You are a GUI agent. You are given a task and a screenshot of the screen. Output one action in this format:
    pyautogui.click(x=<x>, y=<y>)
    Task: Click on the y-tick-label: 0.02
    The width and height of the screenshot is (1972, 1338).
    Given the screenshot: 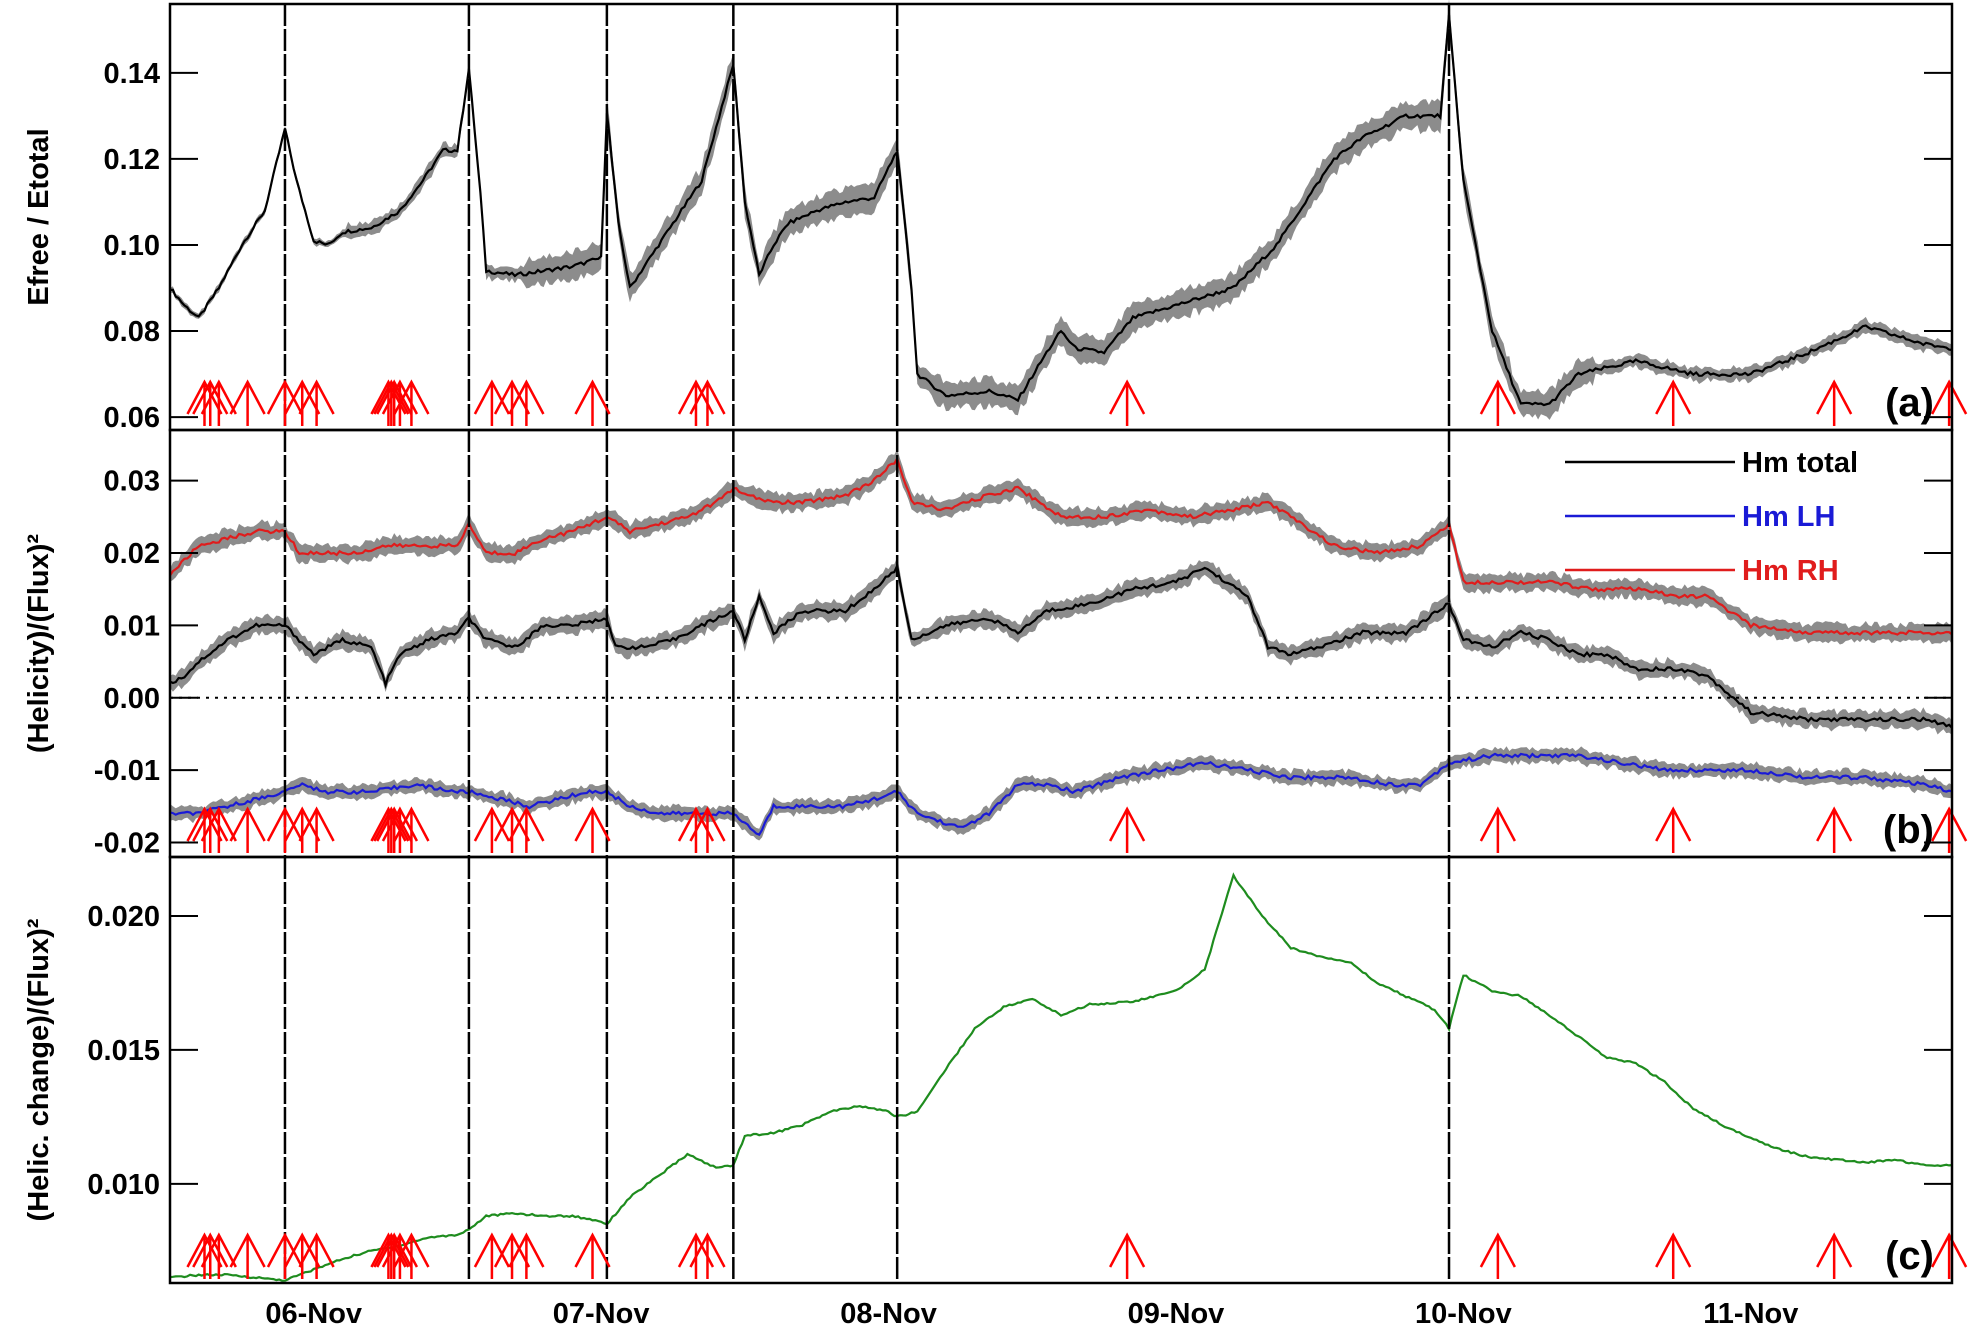 What is the action you would take?
    pyautogui.click(x=132, y=554)
    